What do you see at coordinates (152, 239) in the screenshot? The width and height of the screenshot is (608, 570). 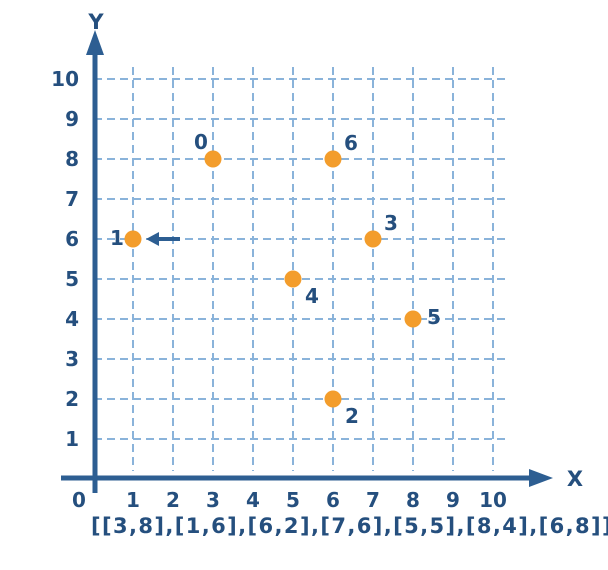 I see `left-arrow-annotation-head` at bounding box center [152, 239].